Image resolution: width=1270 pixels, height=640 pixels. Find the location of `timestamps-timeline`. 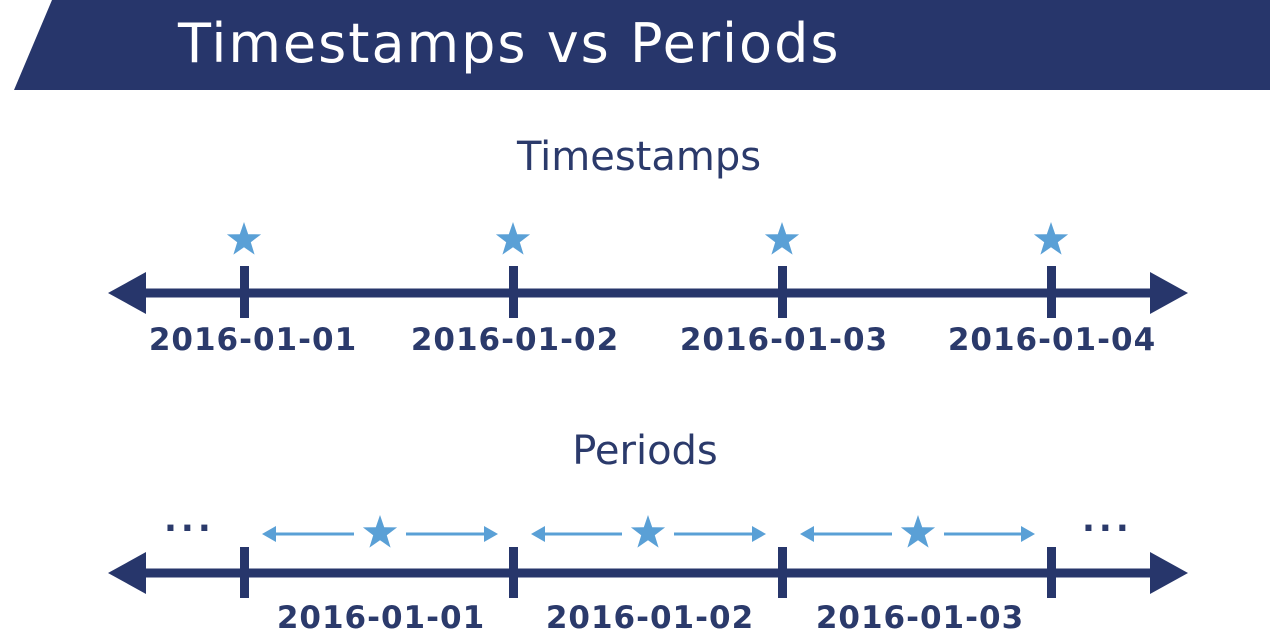

timestamps-timeline is located at coordinates (648, 270).